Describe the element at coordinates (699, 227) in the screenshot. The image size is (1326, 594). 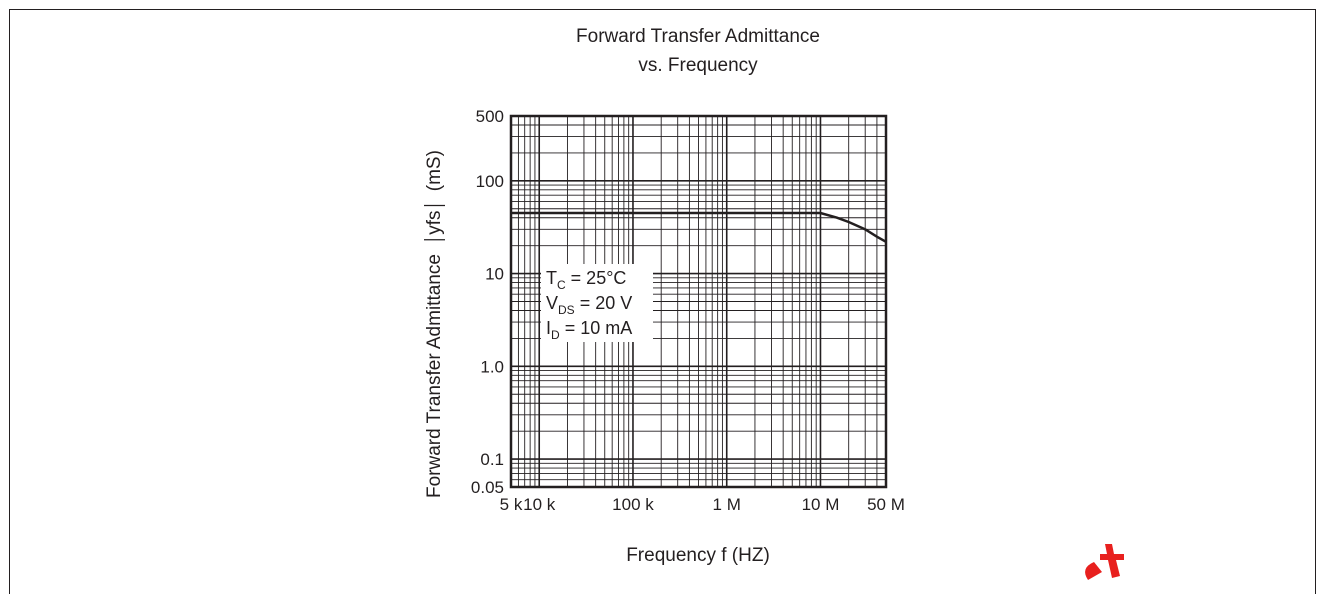
I see `series-line` at that location.